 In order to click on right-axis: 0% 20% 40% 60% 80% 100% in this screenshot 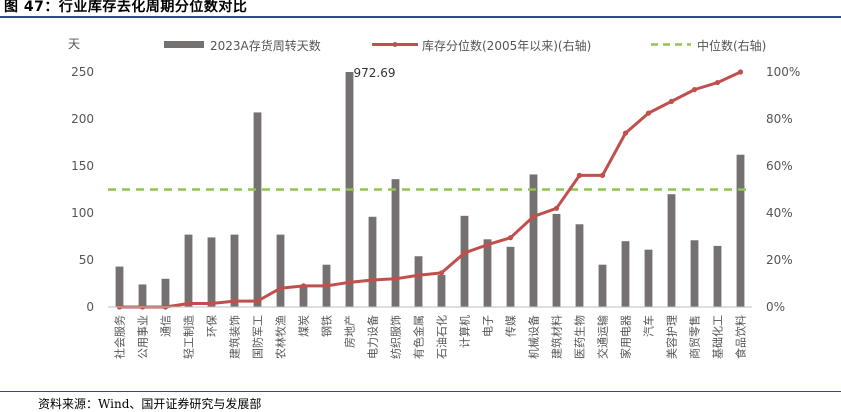, I will do `click(783, 189)`.